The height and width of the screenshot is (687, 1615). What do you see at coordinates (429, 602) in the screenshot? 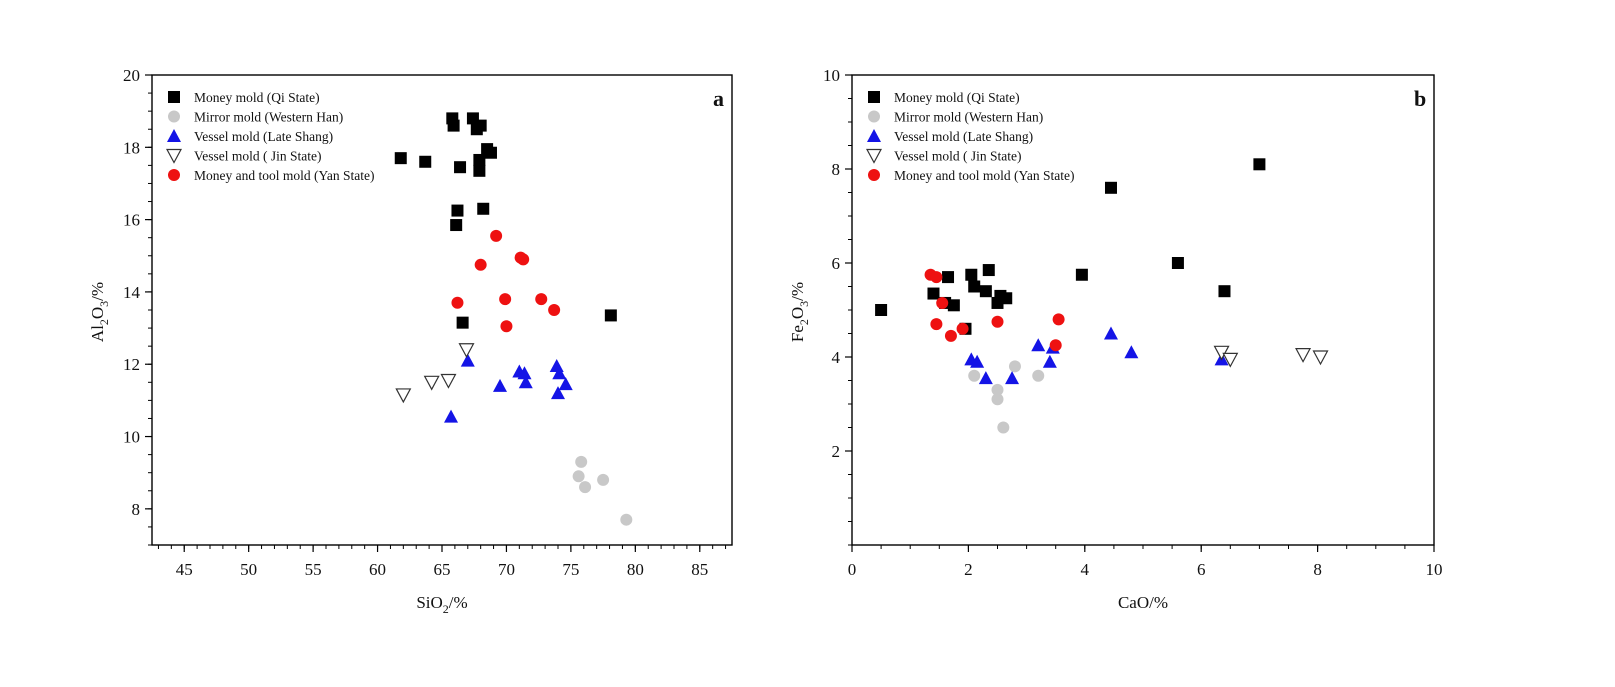
I see `x-axis-title-a-main: SiO` at bounding box center [429, 602].